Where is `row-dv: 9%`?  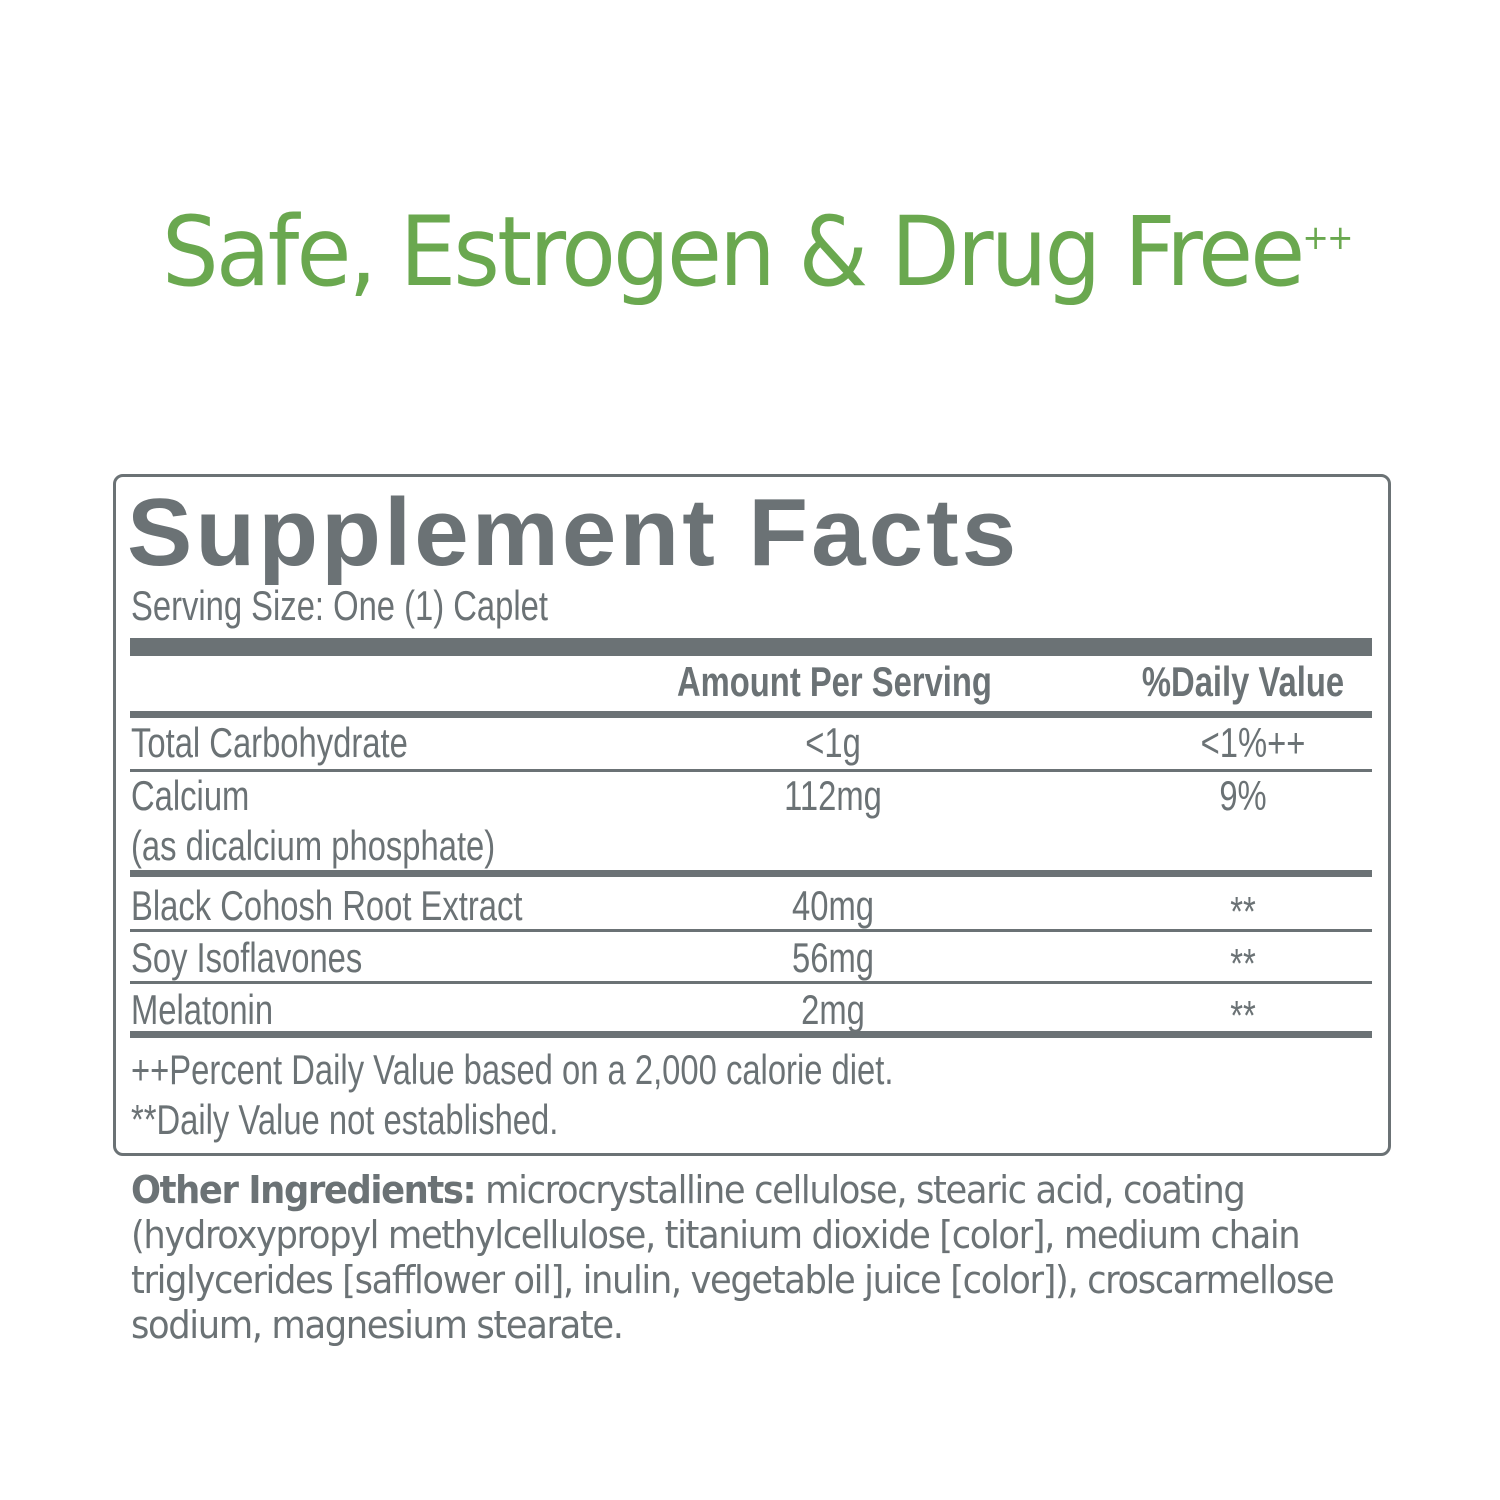
row-dv: 9% is located at coordinates (1243, 795).